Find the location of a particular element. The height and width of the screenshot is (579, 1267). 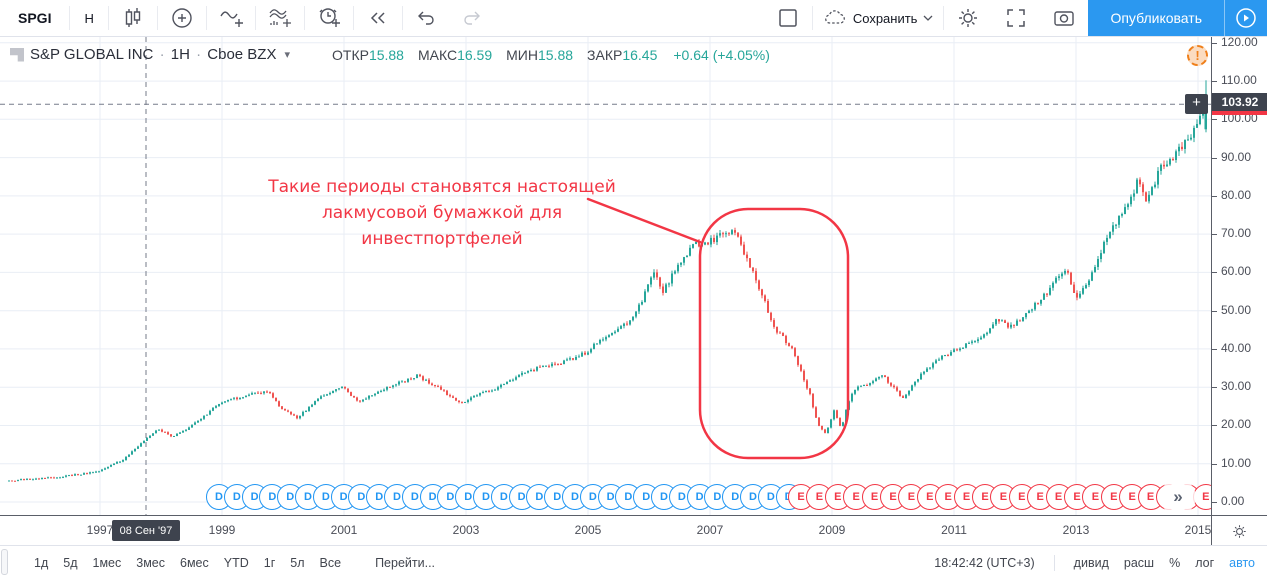

fullscreen-button is located at coordinates (1016, 18).